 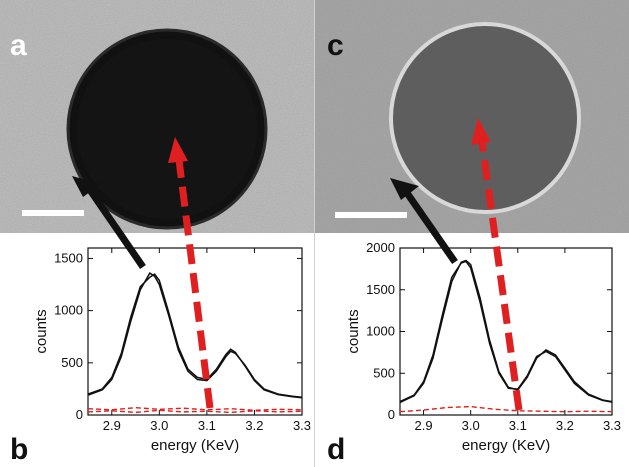 I want to click on panel-label-b: b, so click(x=19, y=449).